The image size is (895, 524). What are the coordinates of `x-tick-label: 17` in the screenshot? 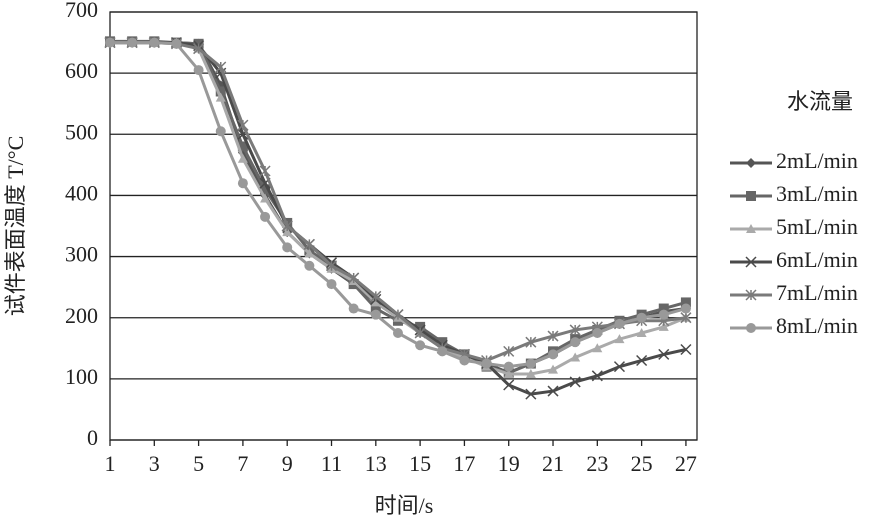 It's located at (464, 463).